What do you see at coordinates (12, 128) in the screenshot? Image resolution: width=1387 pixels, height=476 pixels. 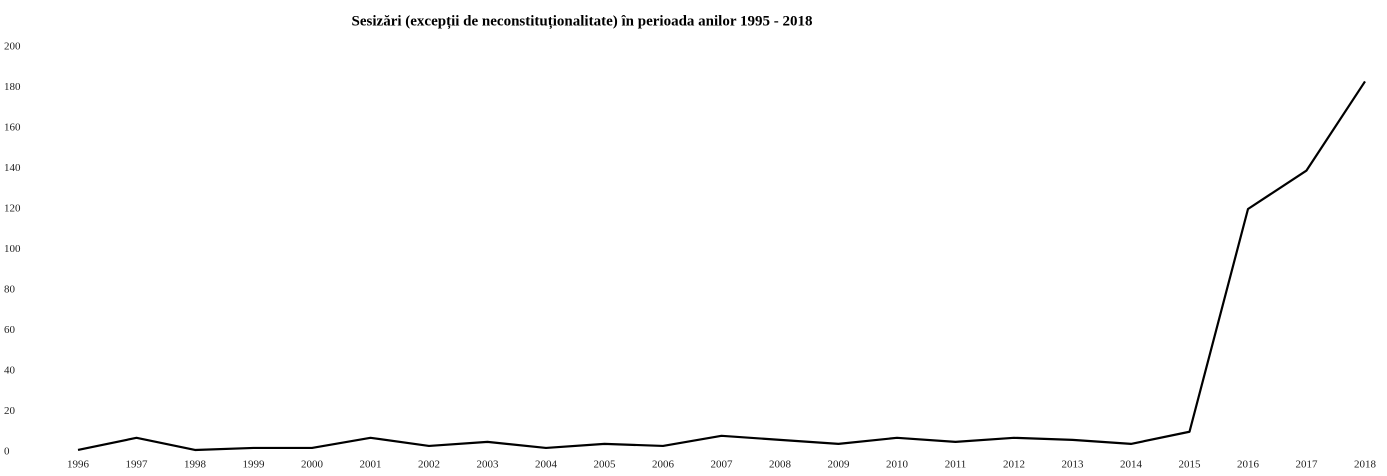 I see `y-tick-label: 160` at bounding box center [12, 128].